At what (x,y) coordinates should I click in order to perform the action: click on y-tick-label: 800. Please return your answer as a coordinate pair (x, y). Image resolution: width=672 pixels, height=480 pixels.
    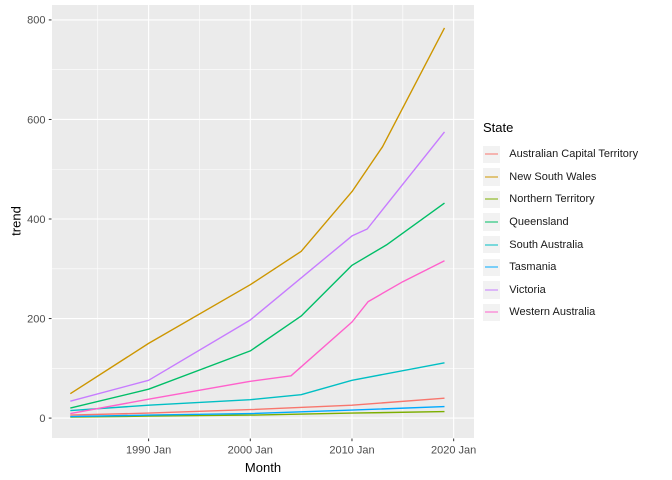
    Looking at the image, I should click on (36, 21).